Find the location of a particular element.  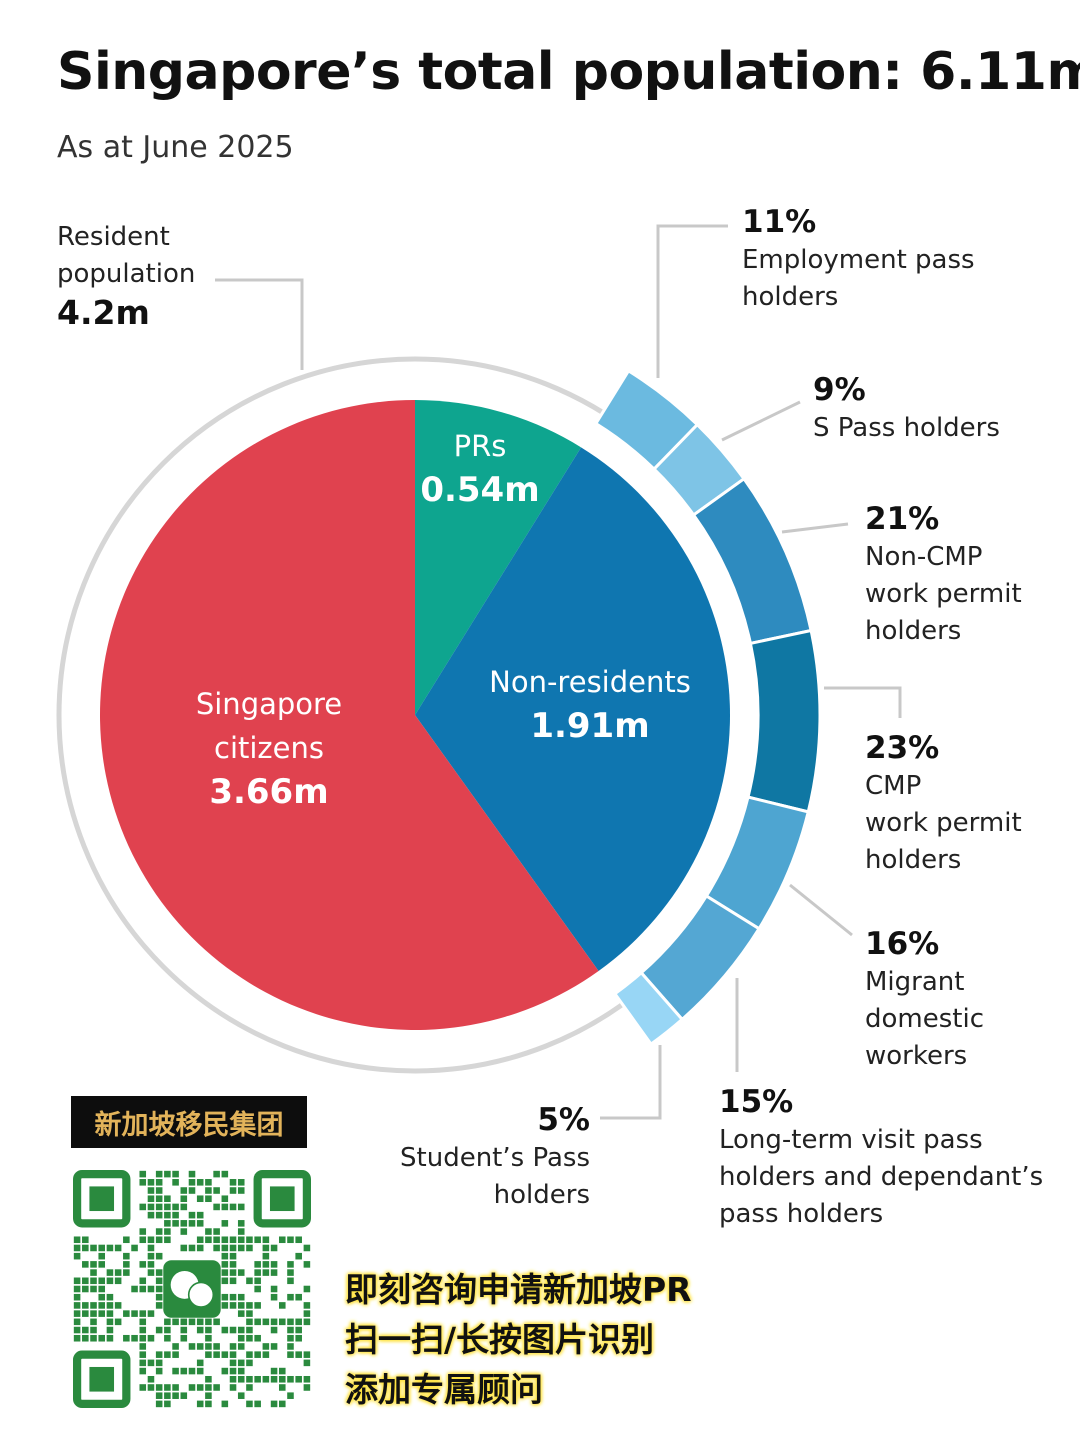

cmp-label: 23% CMP work permit holders is located at coordinates (943, 802).